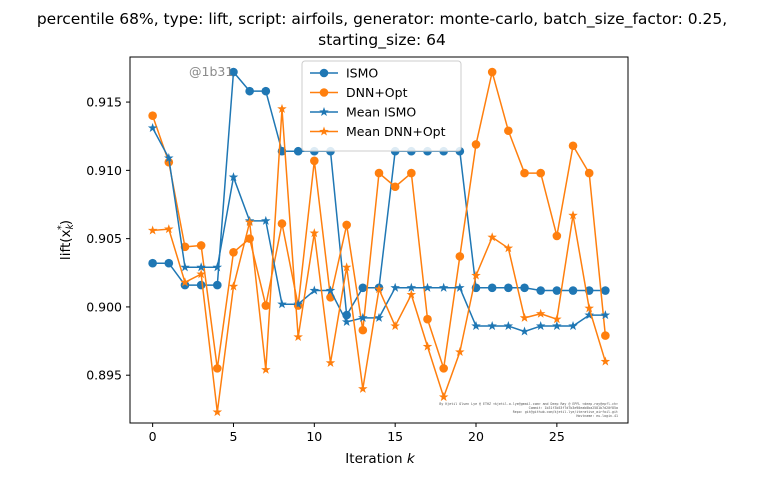 Image resolution: width=761 pixels, height=477 pixels. Describe the element at coordinates (70, 226) in the screenshot. I see `y-axis-label-sub: k` at that location.